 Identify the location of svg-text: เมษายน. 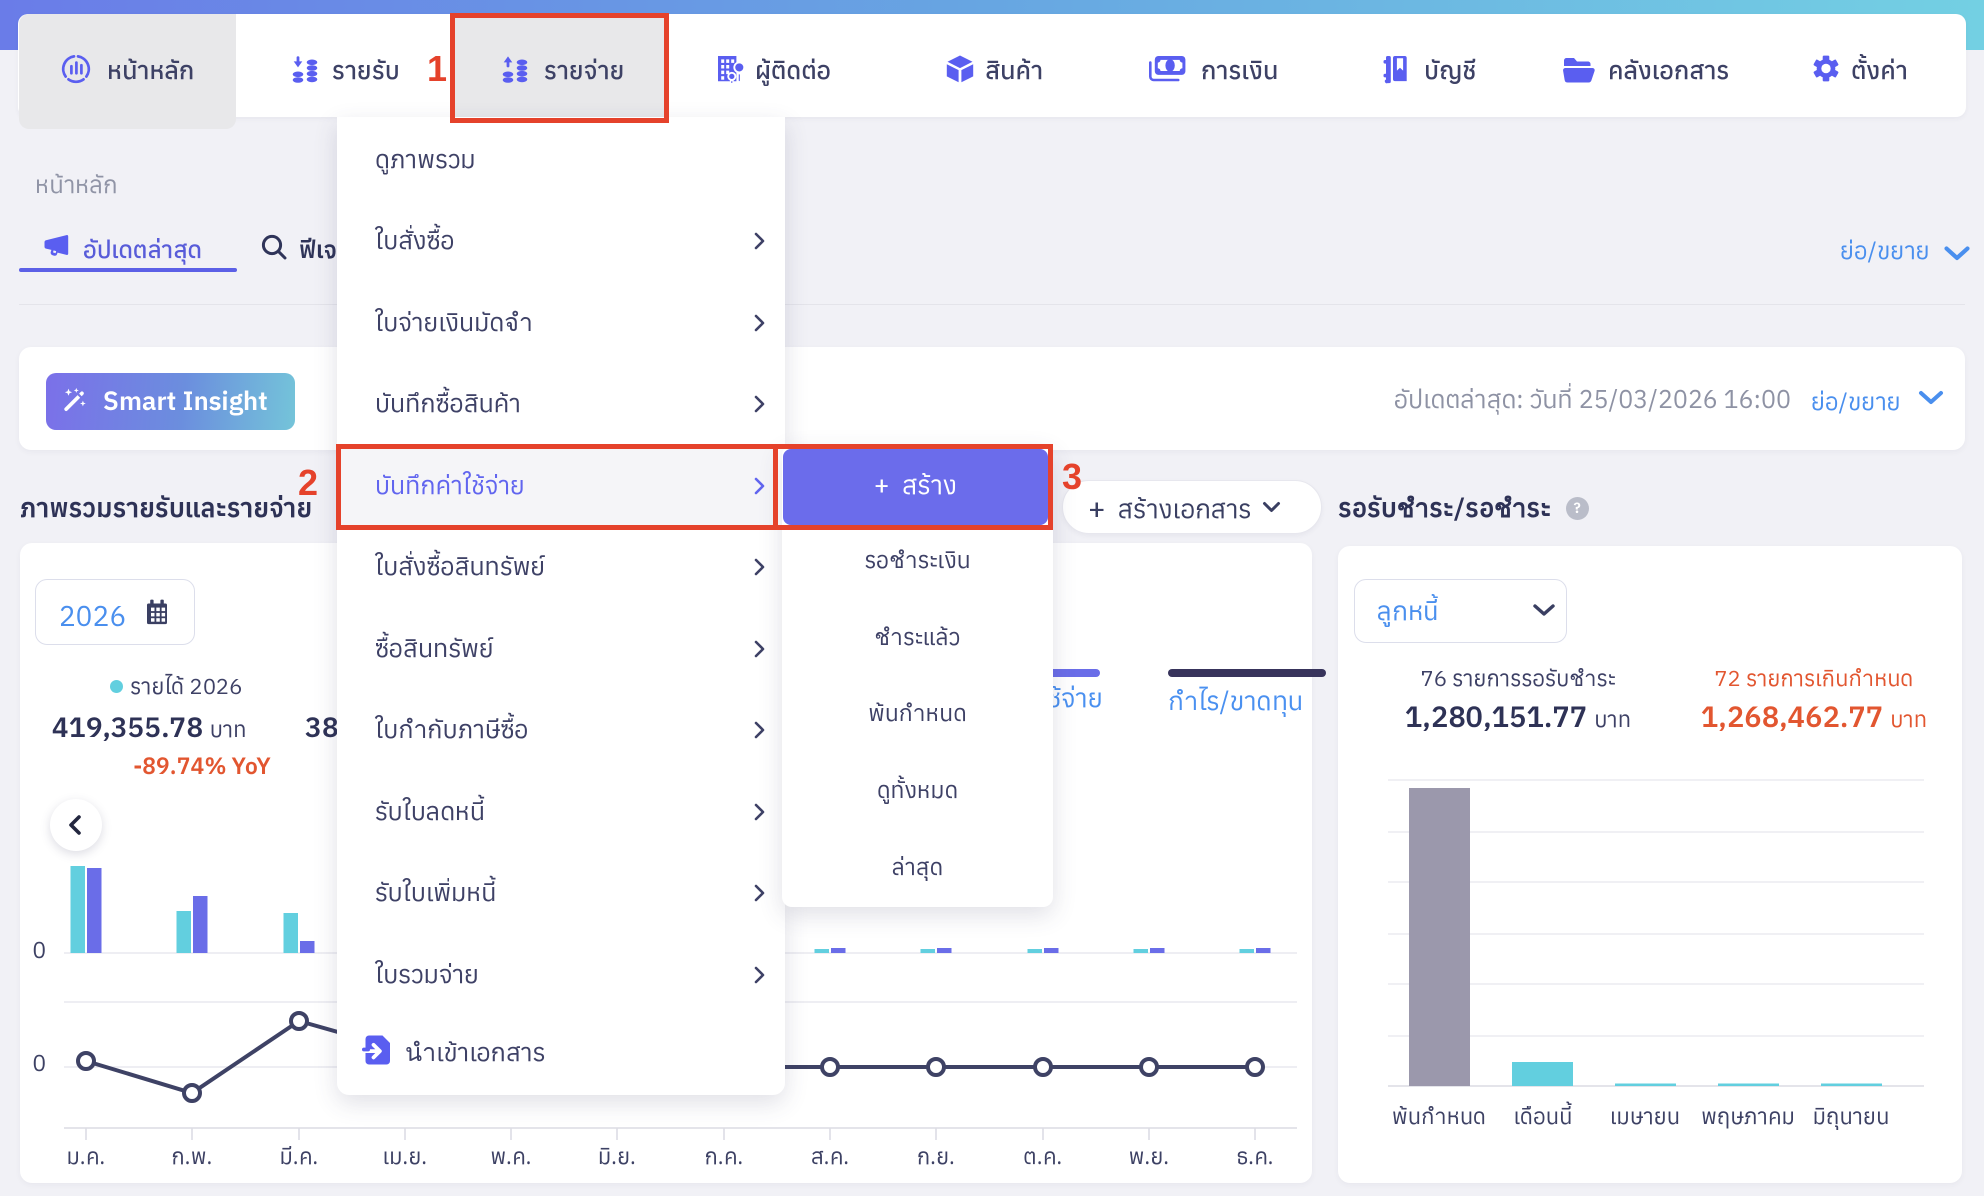
(1645, 1116).